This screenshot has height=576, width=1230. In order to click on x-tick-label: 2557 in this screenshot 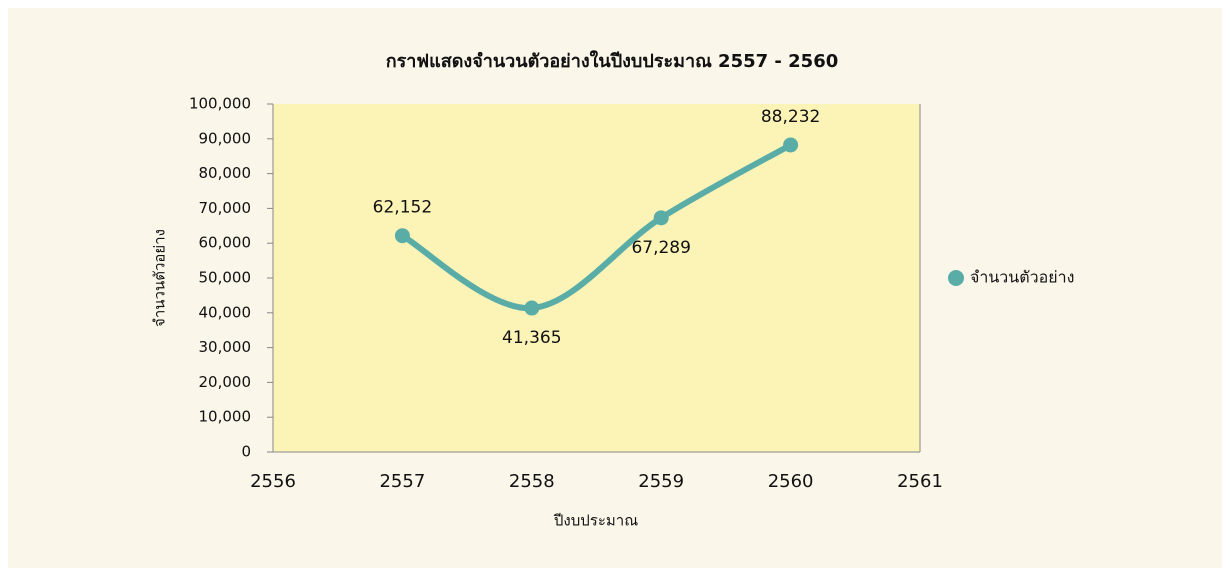, I will do `click(402, 481)`.